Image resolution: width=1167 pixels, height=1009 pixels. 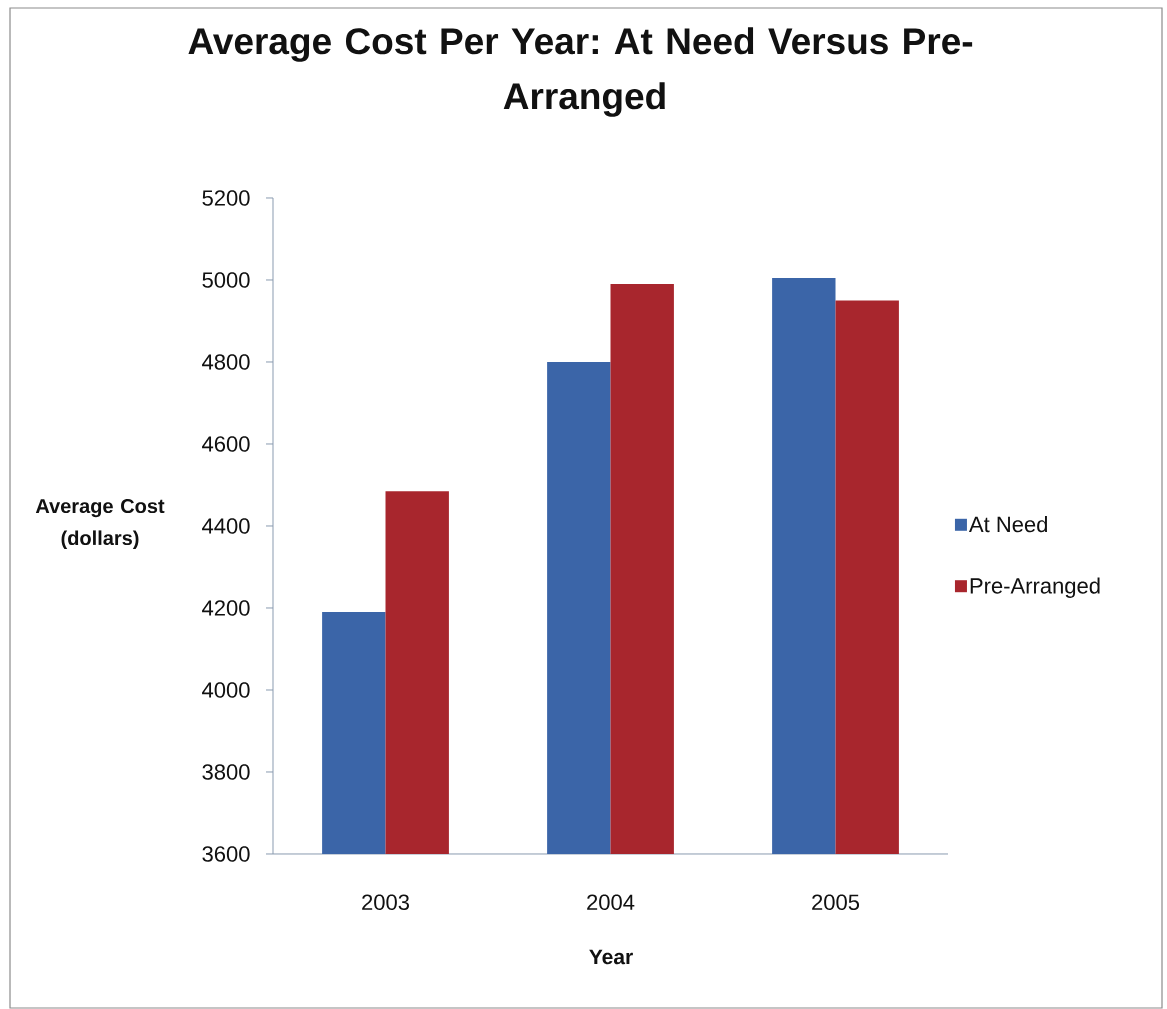 What do you see at coordinates (226, 198) in the screenshot?
I see `y-tick-label: 5200` at bounding box center [226, 198].